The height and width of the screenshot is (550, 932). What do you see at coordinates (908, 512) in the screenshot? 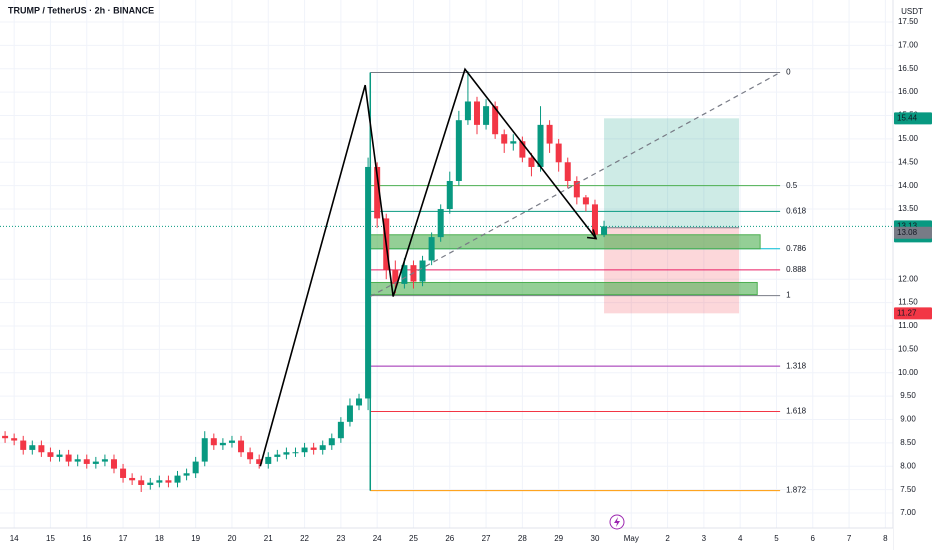
I see `y-tick-label: 7.00` at bounding box center [908, 512].